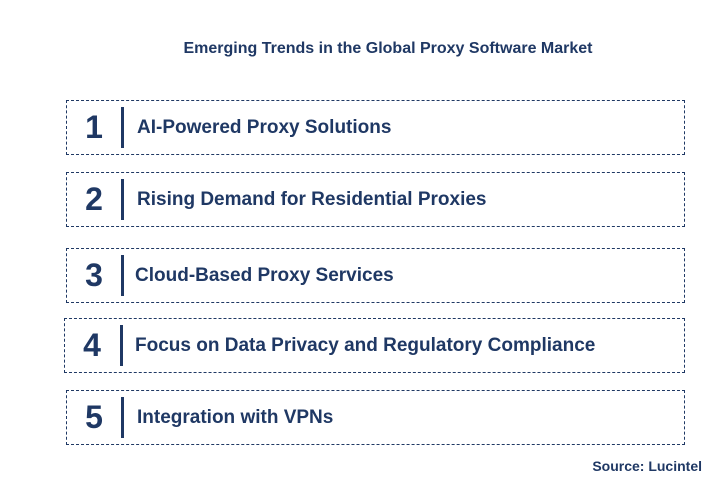 This screenshot has width=712, height=481. What do you see at coordinates (375, 417) in the screenshot?
I see `trend-item-5: 5 Integration with VPNs` at bounding box center [375, 417].